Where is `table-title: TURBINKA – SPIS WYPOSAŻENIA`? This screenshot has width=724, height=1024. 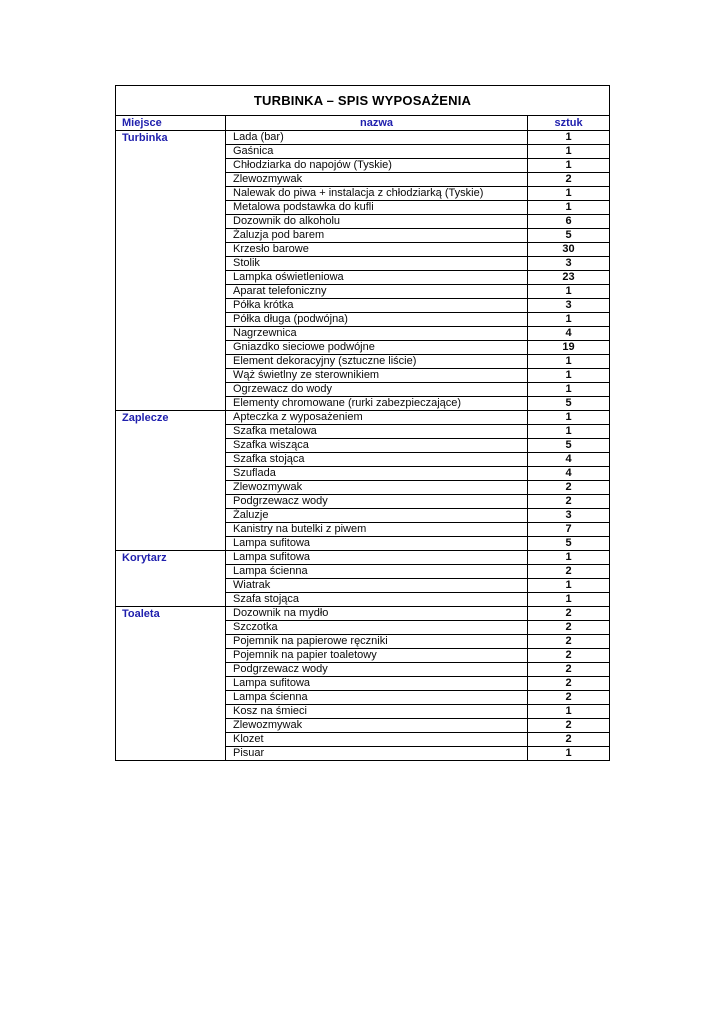
table-title: TURBINKA – SPIS WYPOSAŻENIA is located at coordinates (362, 100).